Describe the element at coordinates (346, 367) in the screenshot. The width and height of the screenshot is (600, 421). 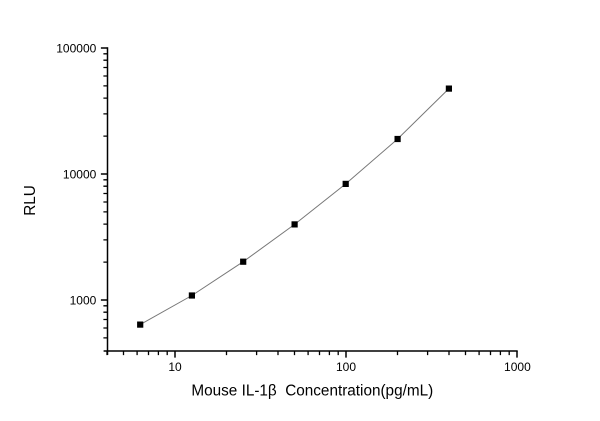
I see `svg-text: 100` at that location.